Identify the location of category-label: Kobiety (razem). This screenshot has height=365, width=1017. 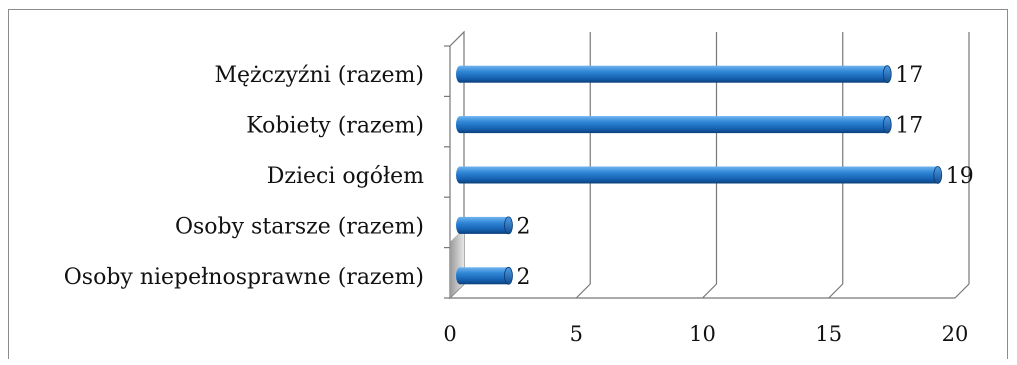
(335, 126).